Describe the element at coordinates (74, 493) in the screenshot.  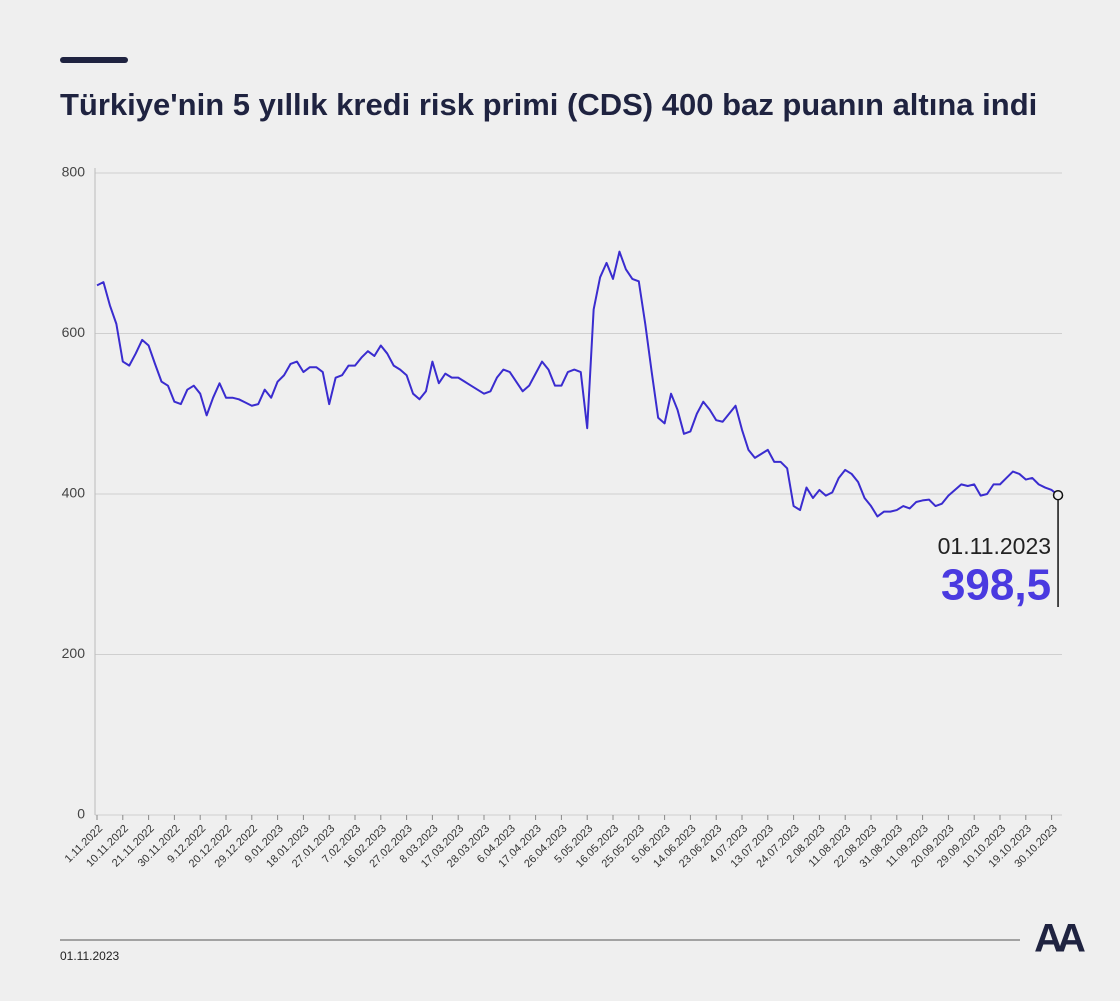
I see `y-tick-label: 400` at that location.